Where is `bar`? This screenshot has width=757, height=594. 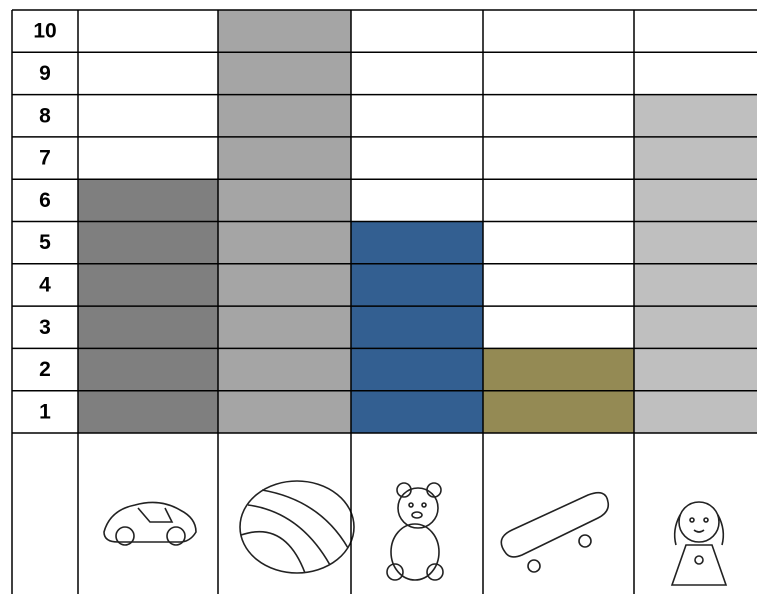
bar is located at coordinates (417, 327).